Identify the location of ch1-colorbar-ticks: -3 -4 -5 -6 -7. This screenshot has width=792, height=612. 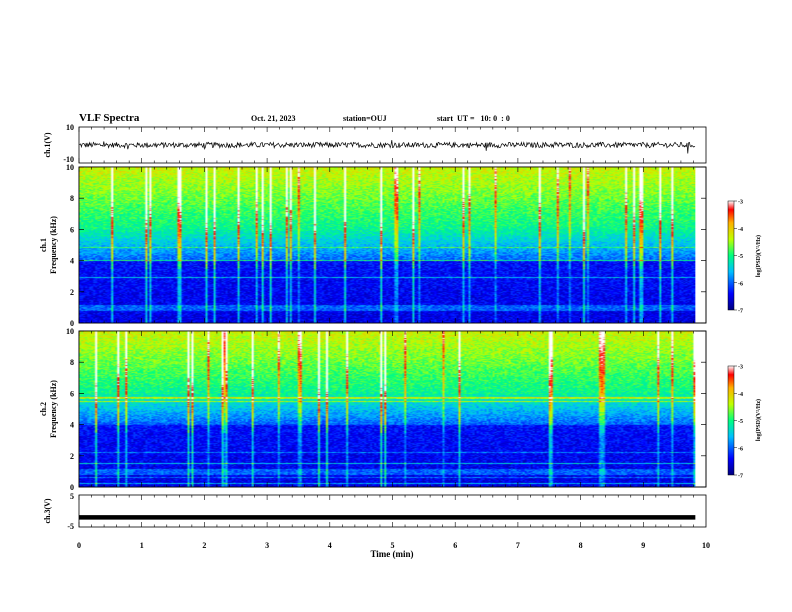
(738, 257).